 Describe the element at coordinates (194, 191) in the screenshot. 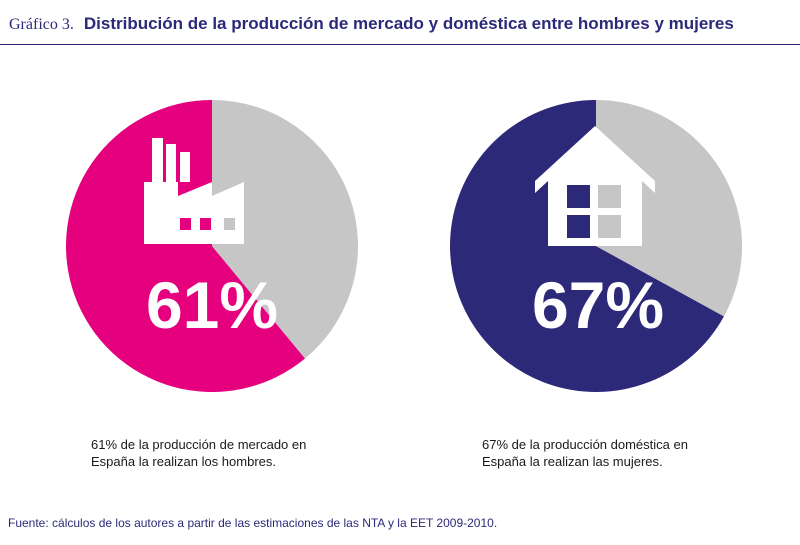

I see `factory-icon` at that location.